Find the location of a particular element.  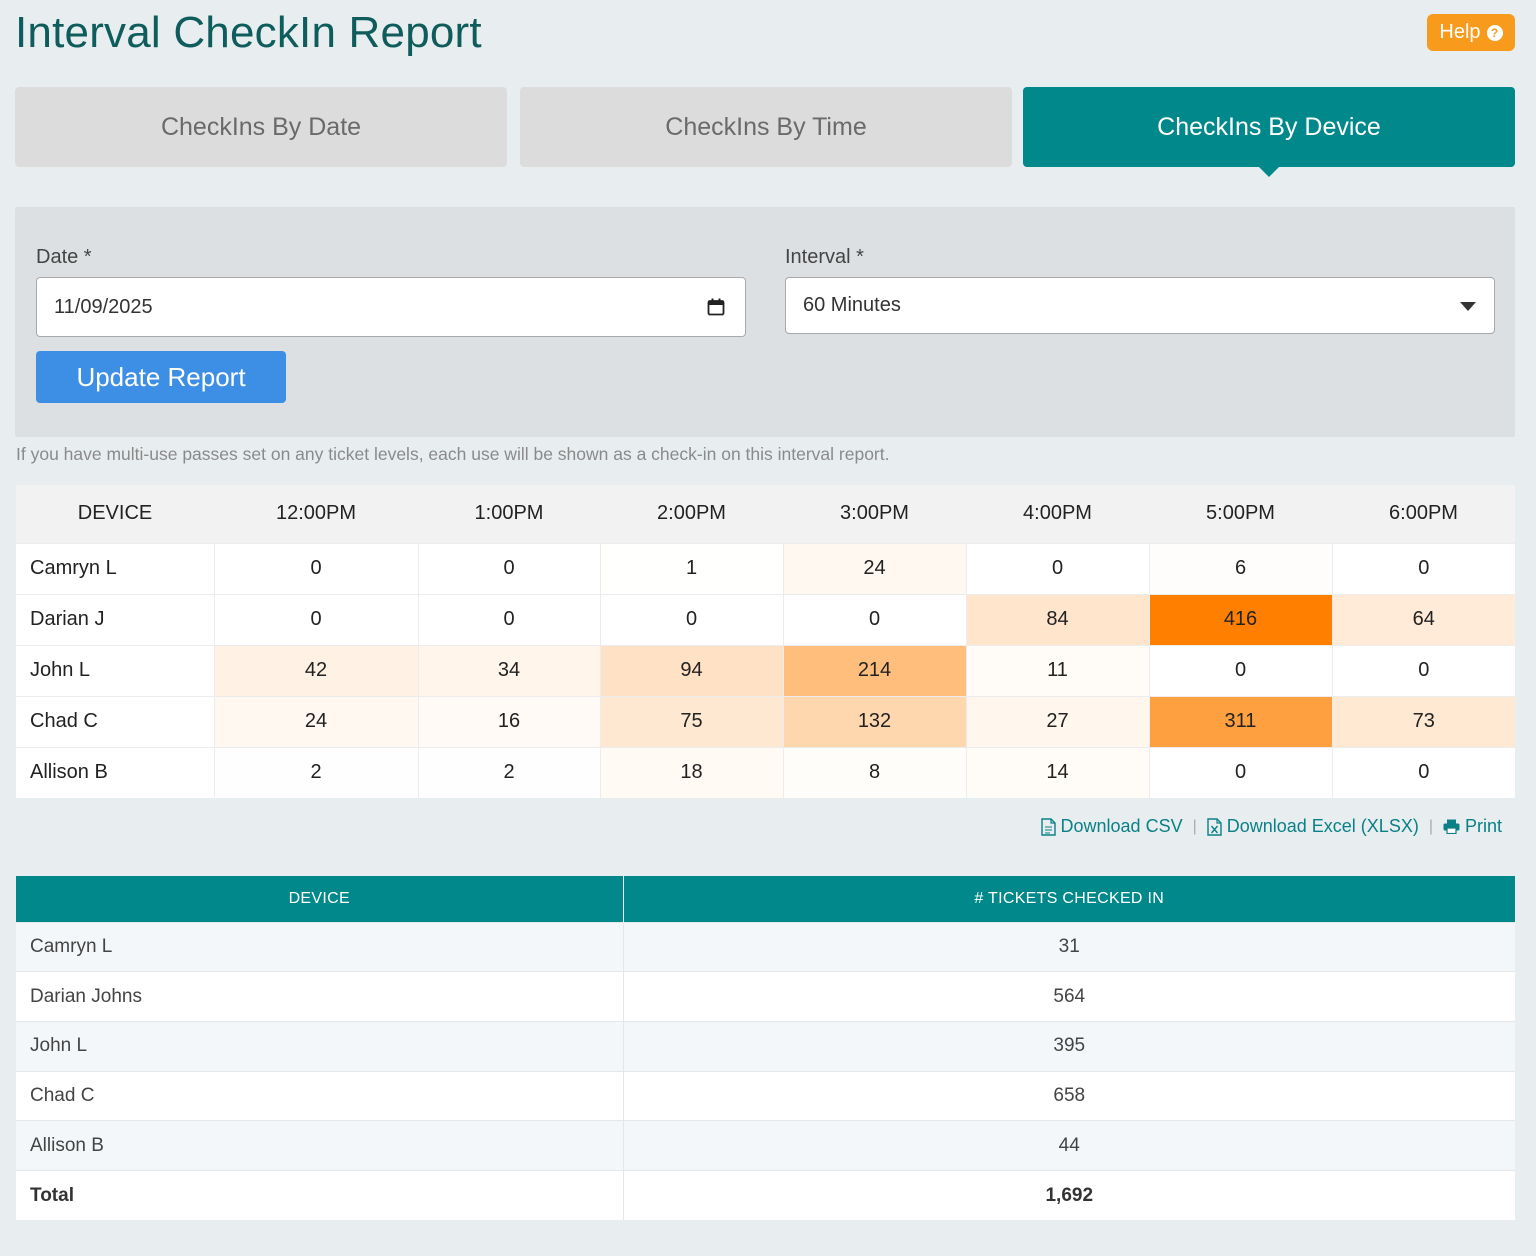

table-row: Chad C 658 is located at coordinates (765, 1095).